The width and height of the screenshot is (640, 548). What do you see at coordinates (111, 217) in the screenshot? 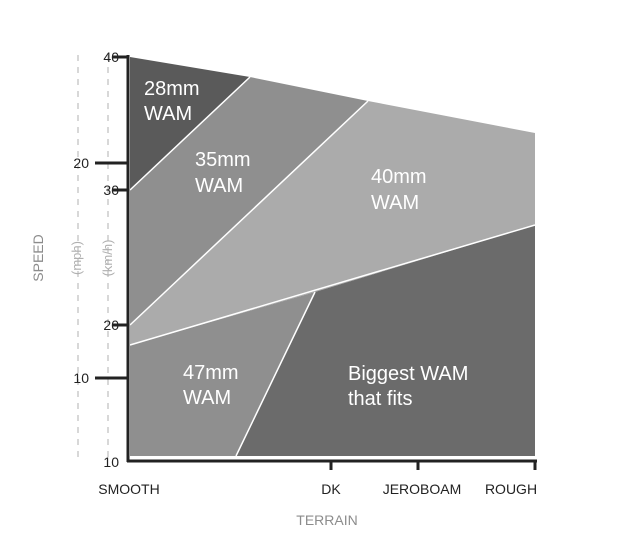
I see `y-ticks` at bounding box center [111, 217].